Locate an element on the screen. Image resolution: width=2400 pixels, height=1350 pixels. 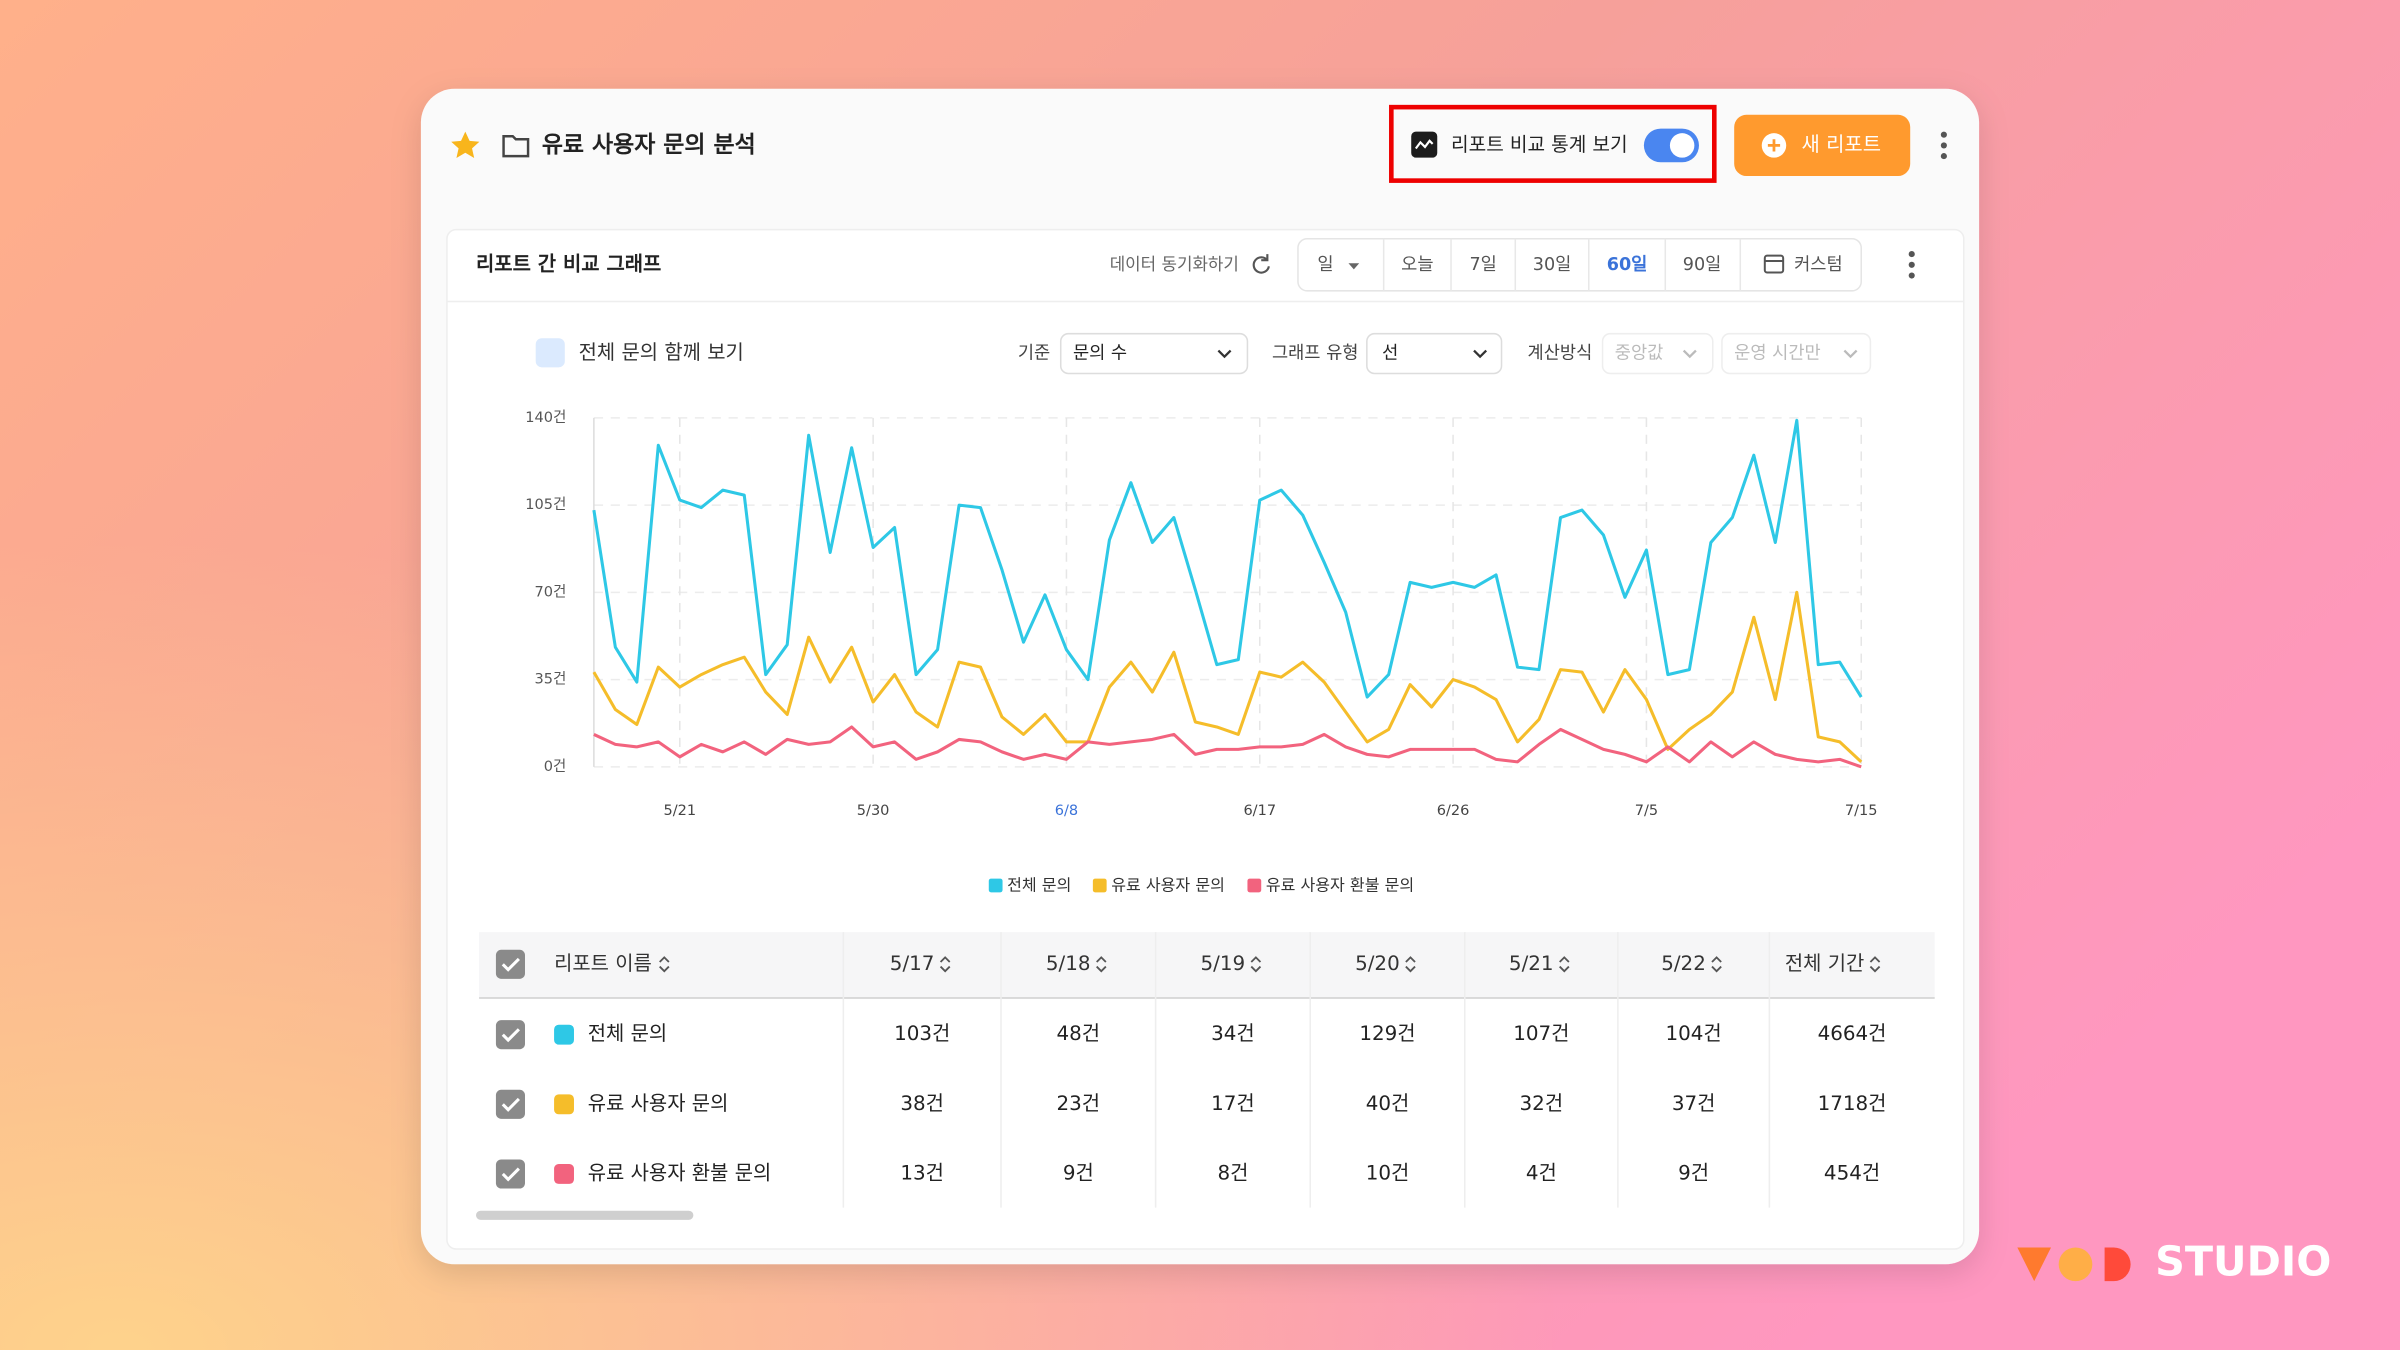
y-tick-label: 105건 is located at coordinates (545, 504).